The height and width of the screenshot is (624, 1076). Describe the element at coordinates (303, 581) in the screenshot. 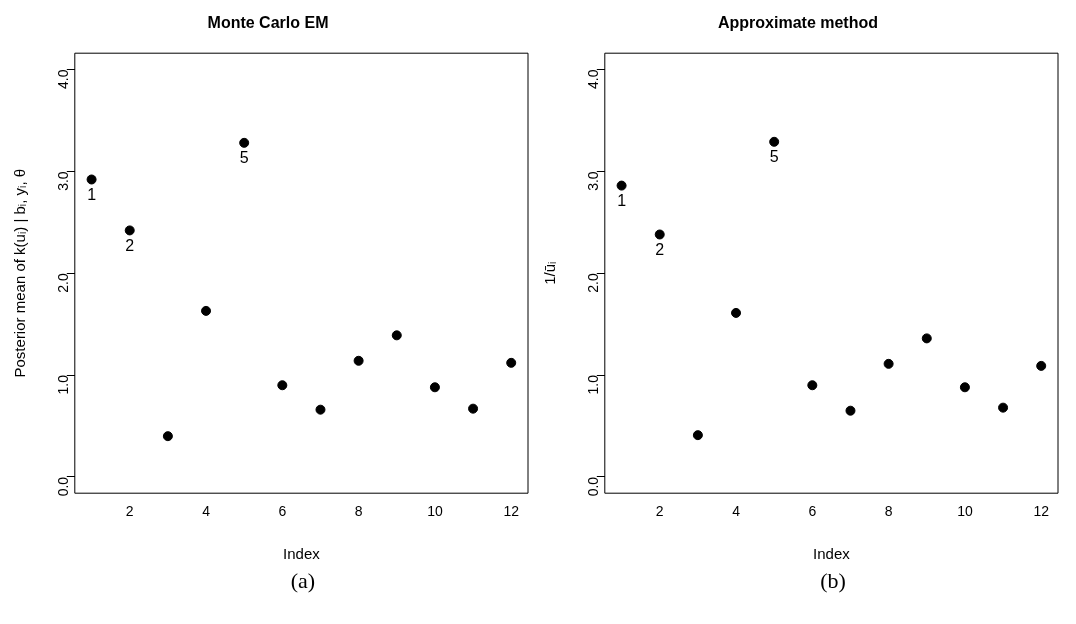

I see `text: (a)` at that location.